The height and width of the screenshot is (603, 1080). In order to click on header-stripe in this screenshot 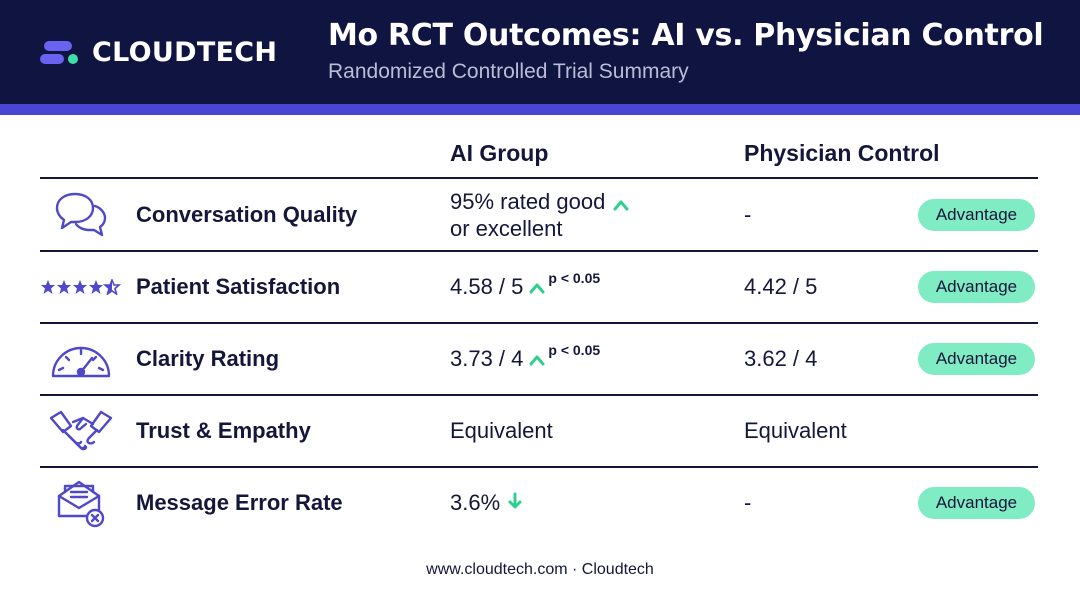, I will do `click(540, 109)`.